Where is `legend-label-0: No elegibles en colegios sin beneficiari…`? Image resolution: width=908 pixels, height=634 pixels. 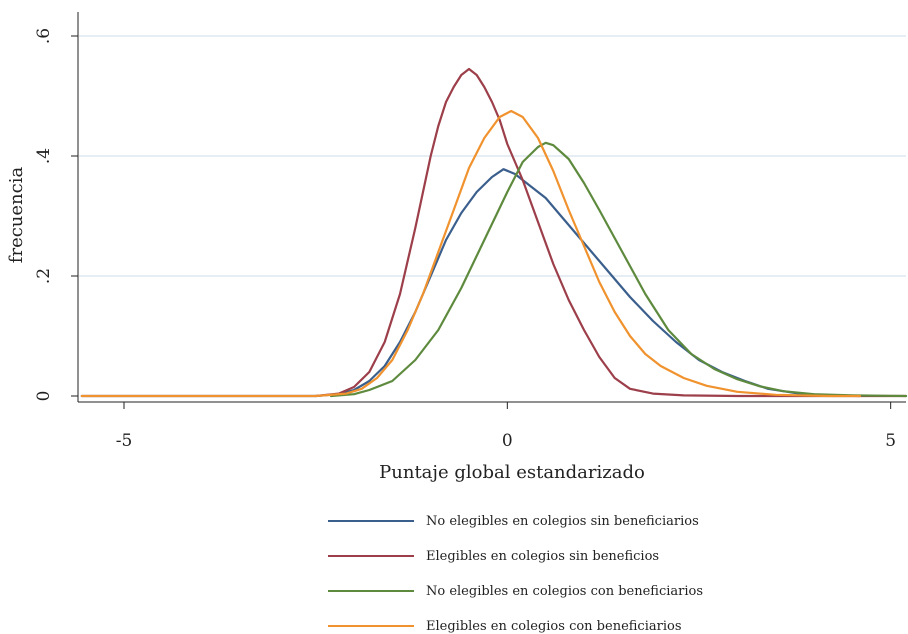
legend-label-0: No elegibles en colegios sin beneficiari… is located at coordinates (562, 521).